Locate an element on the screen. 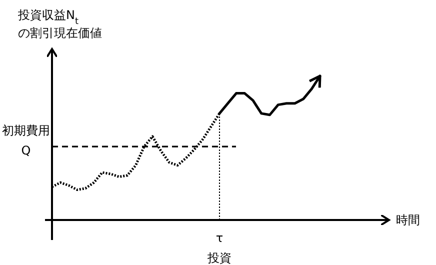  text: 投資 is located at coordinates (219, 258).